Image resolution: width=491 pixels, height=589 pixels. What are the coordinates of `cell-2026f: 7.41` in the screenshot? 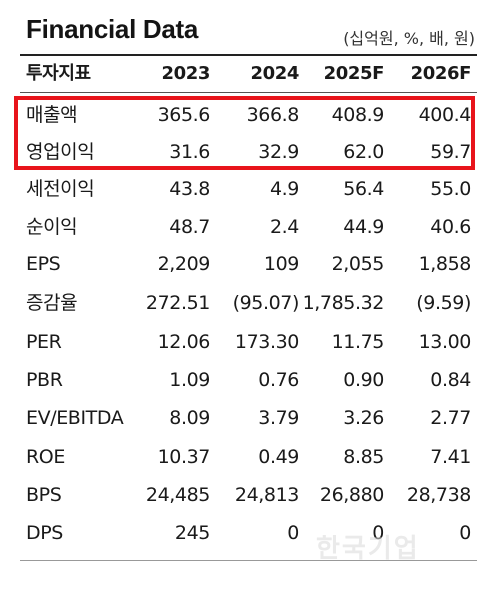 It's located at (450, 457).